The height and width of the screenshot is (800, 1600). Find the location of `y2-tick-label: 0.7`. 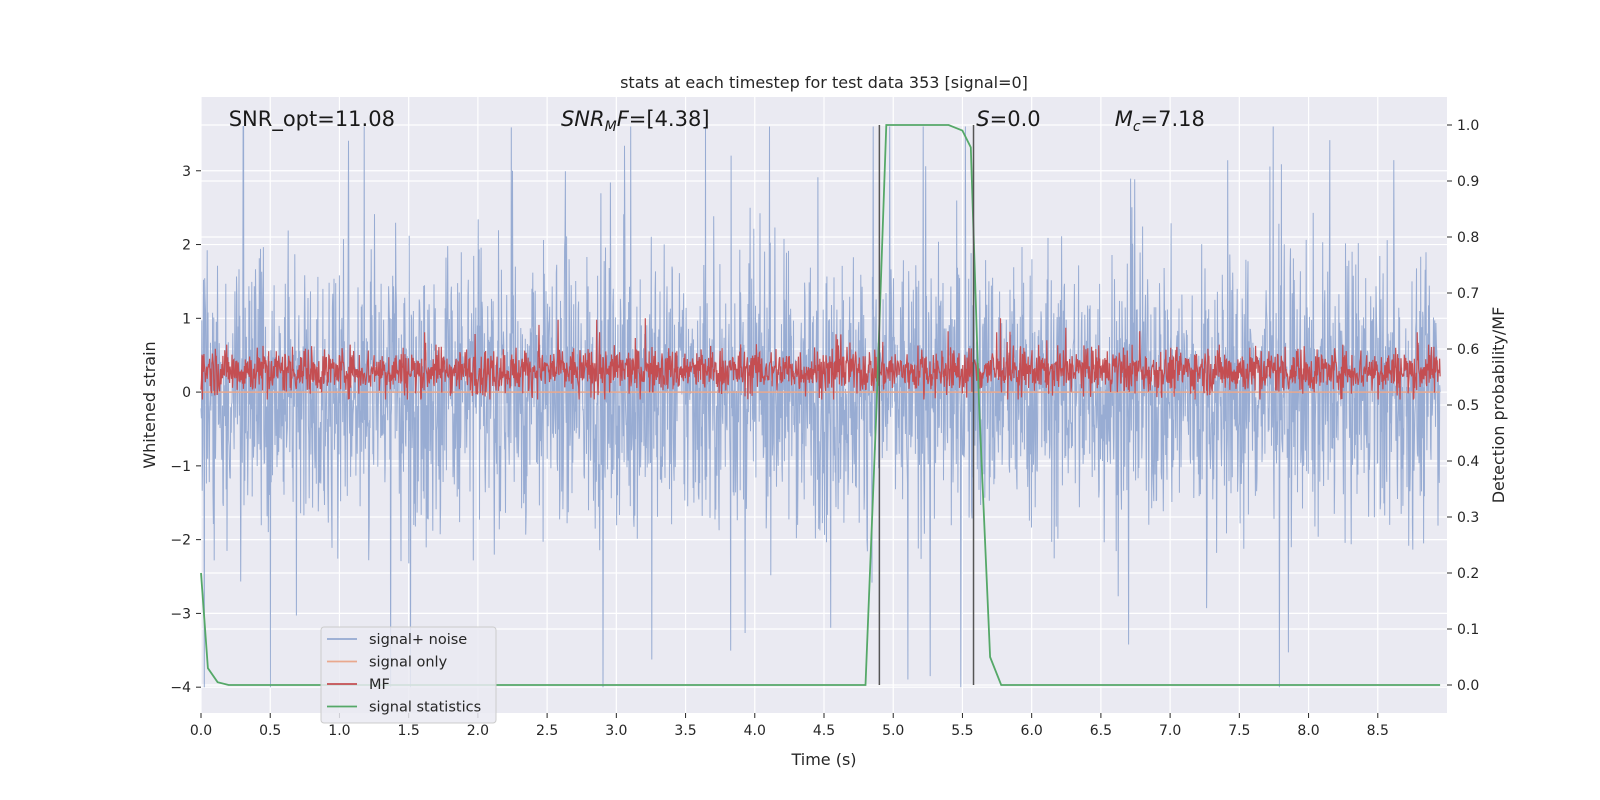

y2-tick-label: 0.7 is located at coordinates (1468, 294).